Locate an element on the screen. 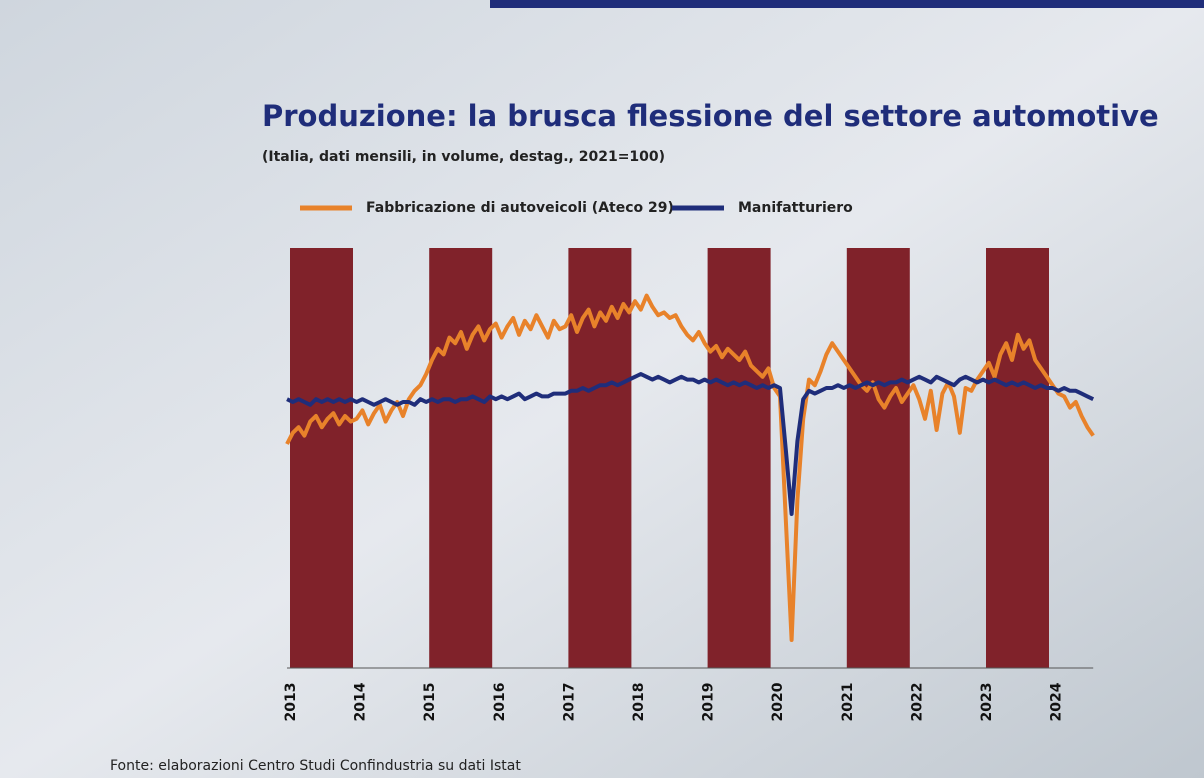  x-tick-label: 2013 is located at coordinates (291, 702).